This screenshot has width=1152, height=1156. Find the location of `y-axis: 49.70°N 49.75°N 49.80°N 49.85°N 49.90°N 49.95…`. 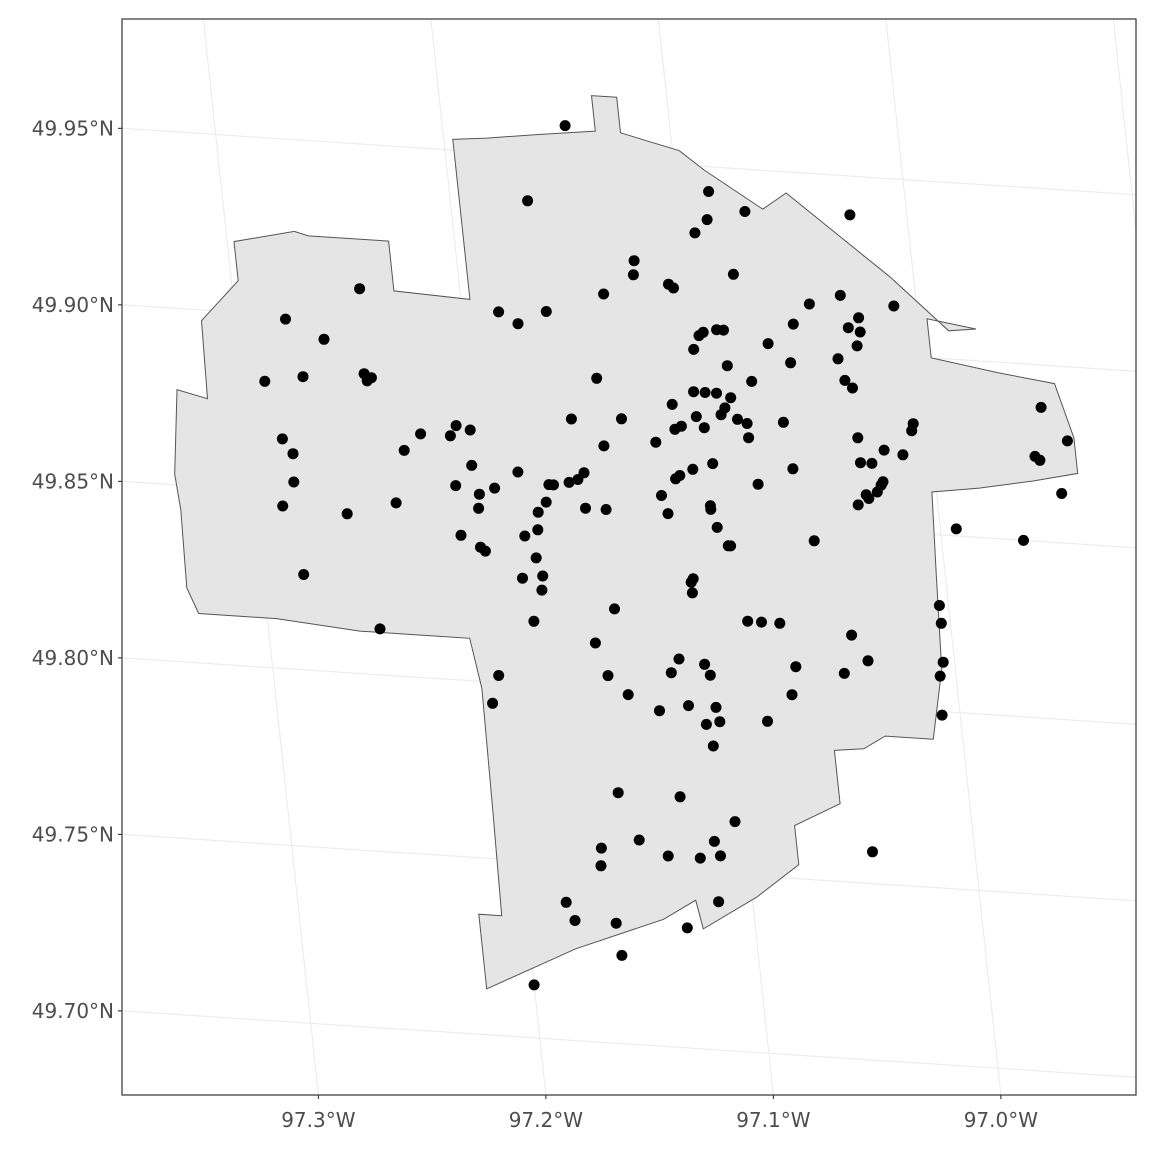

y-axis: 49.70°N 49.75°N 49.80°N 49.85°N 49.90°N 49.95… is located at coordinates (77, 569).